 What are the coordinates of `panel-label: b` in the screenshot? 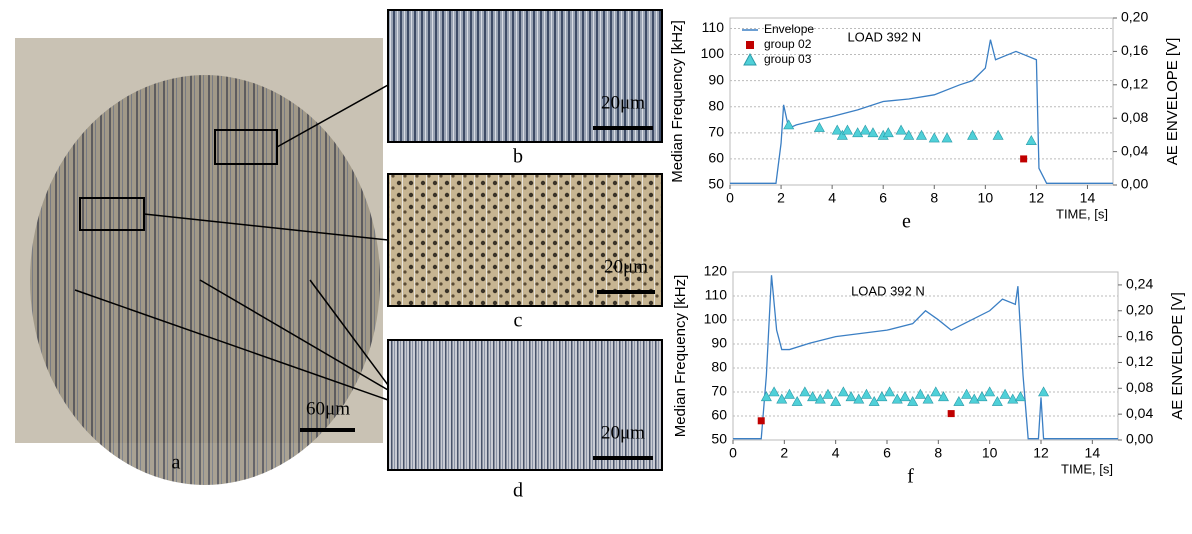 It's located at (518, 157).